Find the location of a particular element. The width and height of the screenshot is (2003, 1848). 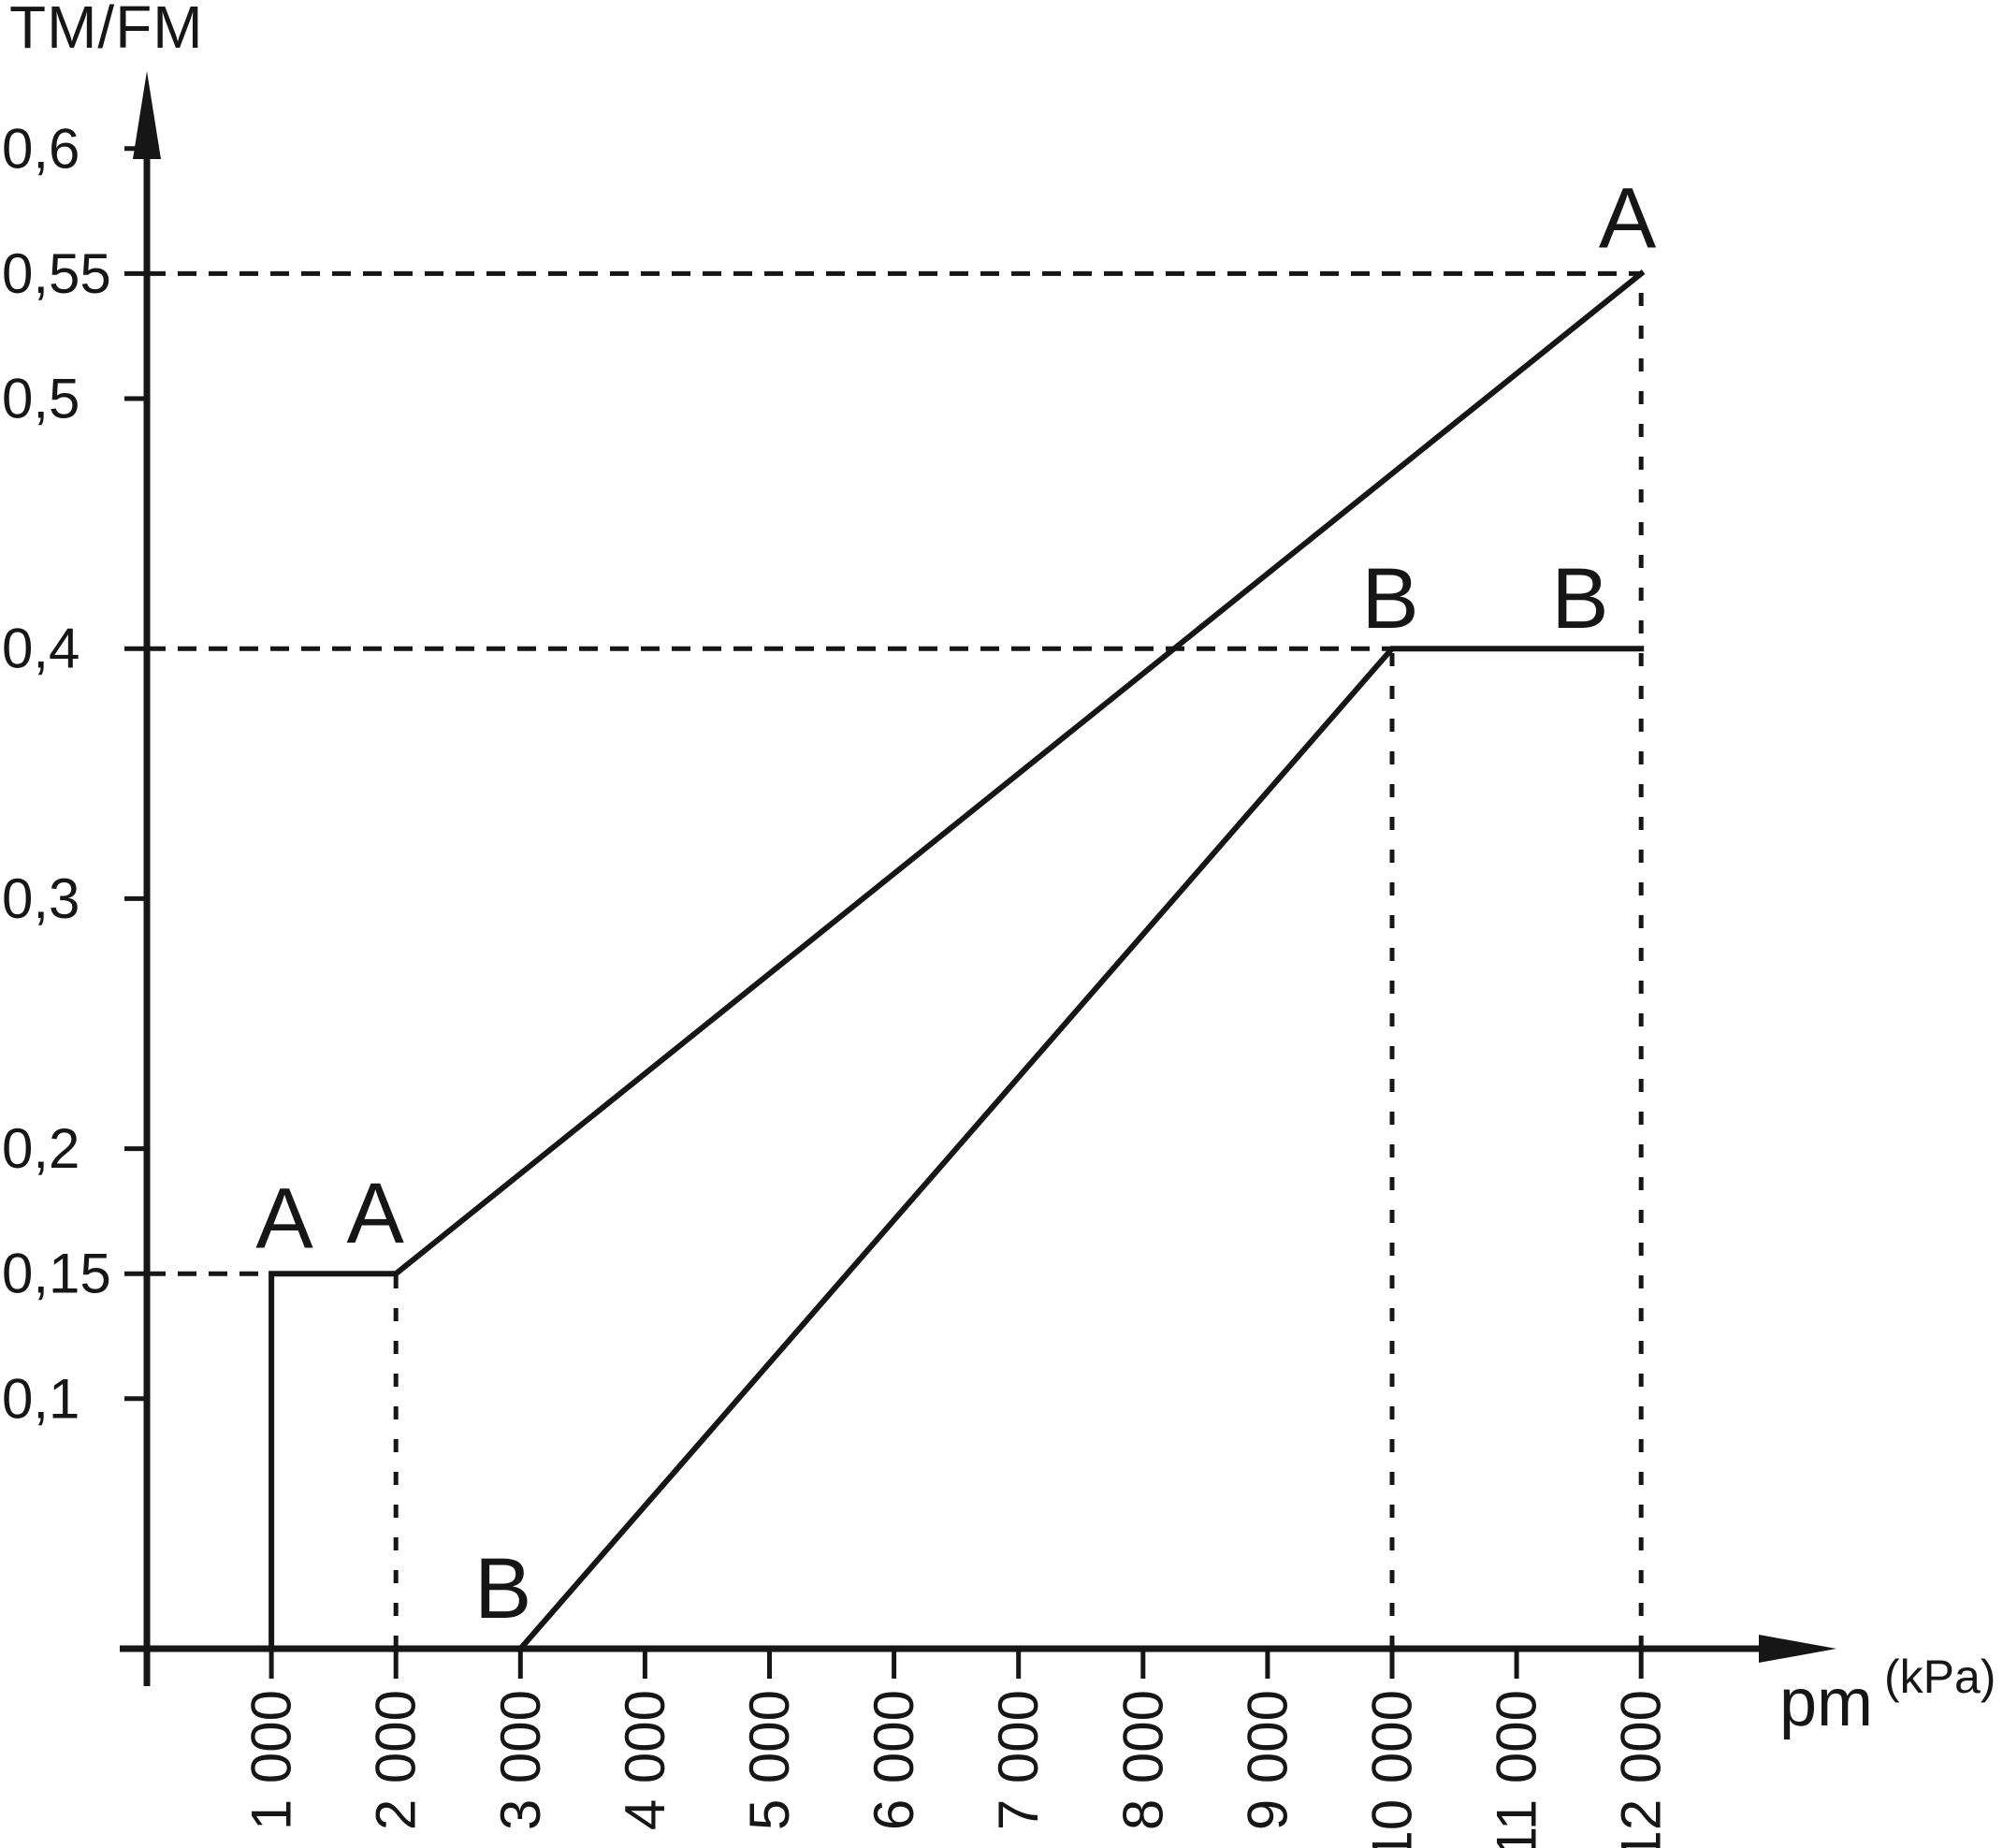

x-tick-label-5 000: 5 000 is located at coordinates (770, 1760).